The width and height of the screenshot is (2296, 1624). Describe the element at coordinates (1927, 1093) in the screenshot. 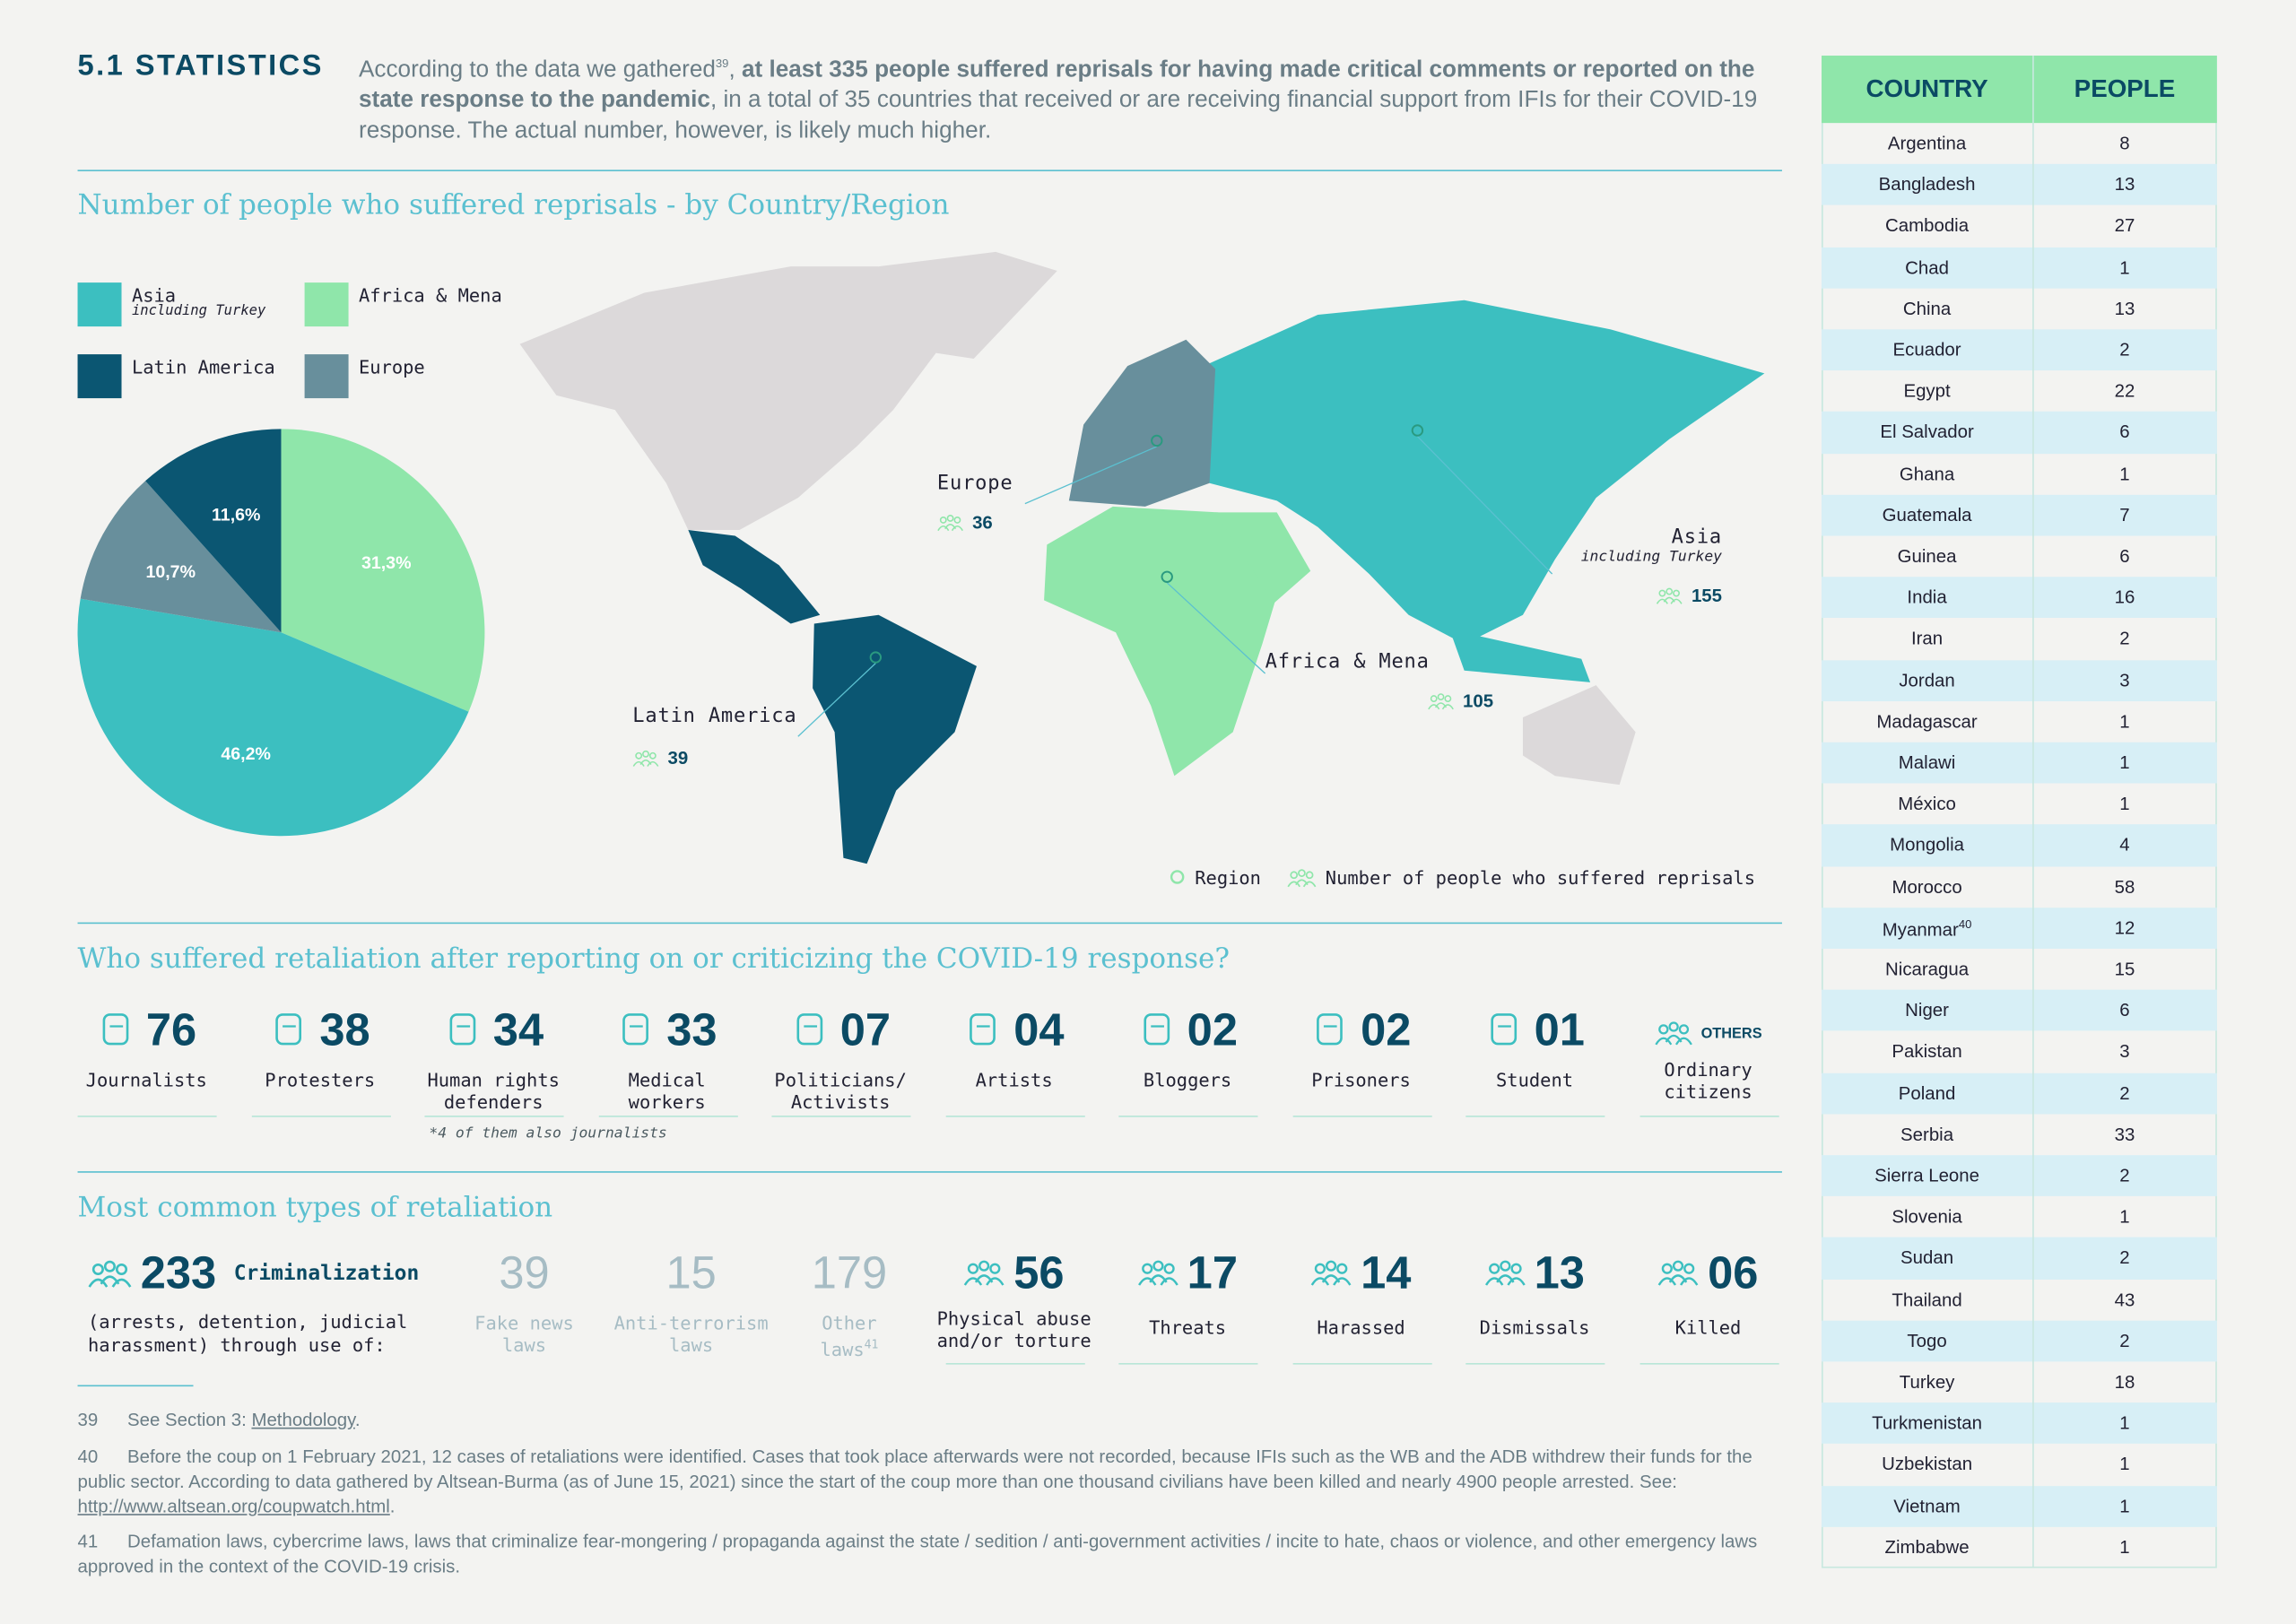

I see `country-cell: Poland` at that location.